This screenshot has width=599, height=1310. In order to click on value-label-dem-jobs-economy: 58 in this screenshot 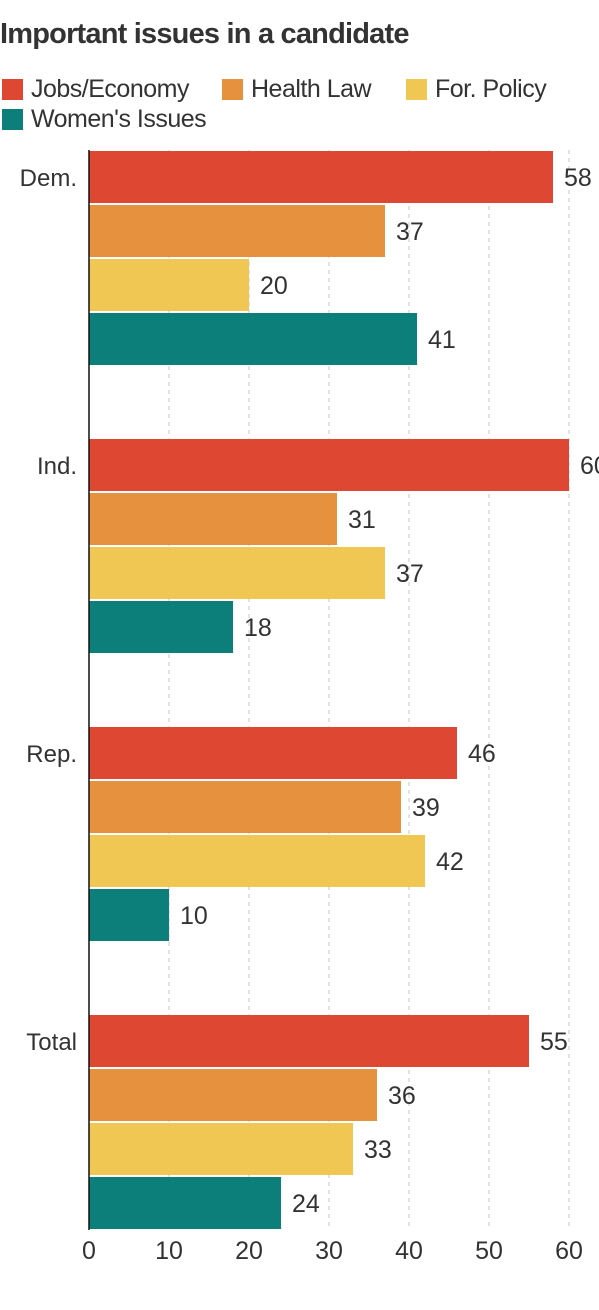, I will do `click(578, 178)`.